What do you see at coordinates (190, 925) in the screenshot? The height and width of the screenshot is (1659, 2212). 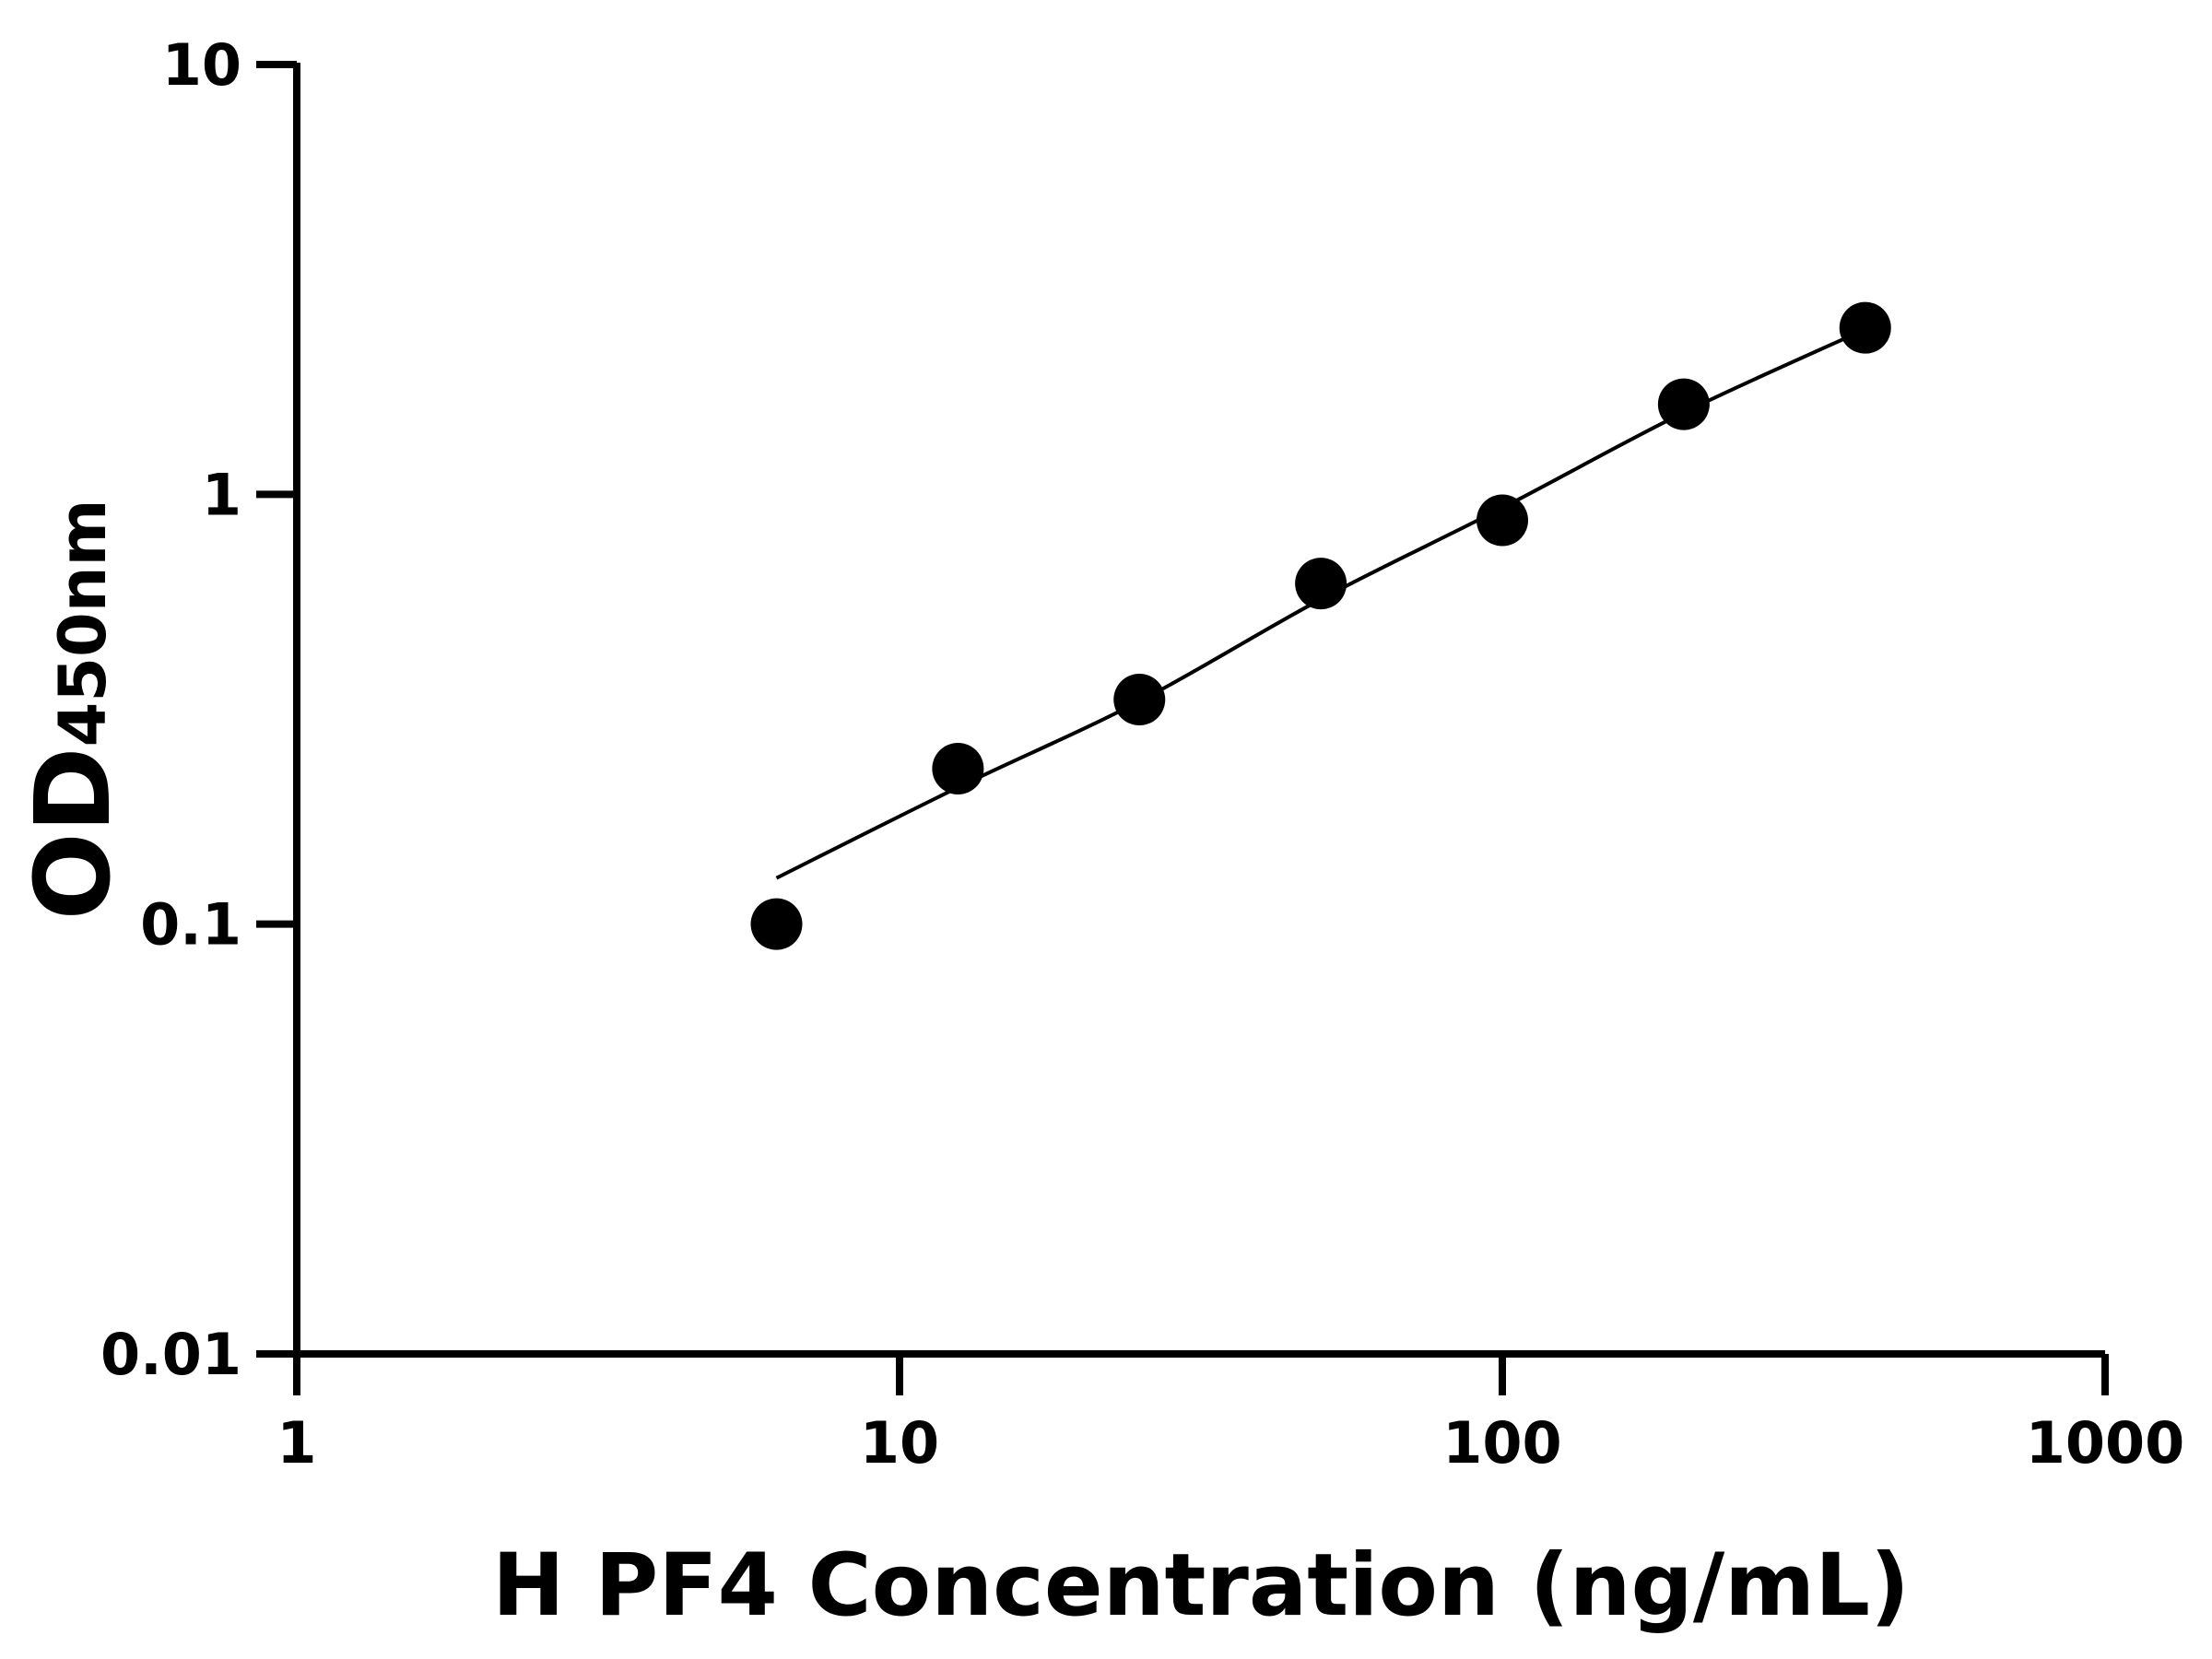 I see `y-tick-label: 0.1` at bounding box center [190, 925].